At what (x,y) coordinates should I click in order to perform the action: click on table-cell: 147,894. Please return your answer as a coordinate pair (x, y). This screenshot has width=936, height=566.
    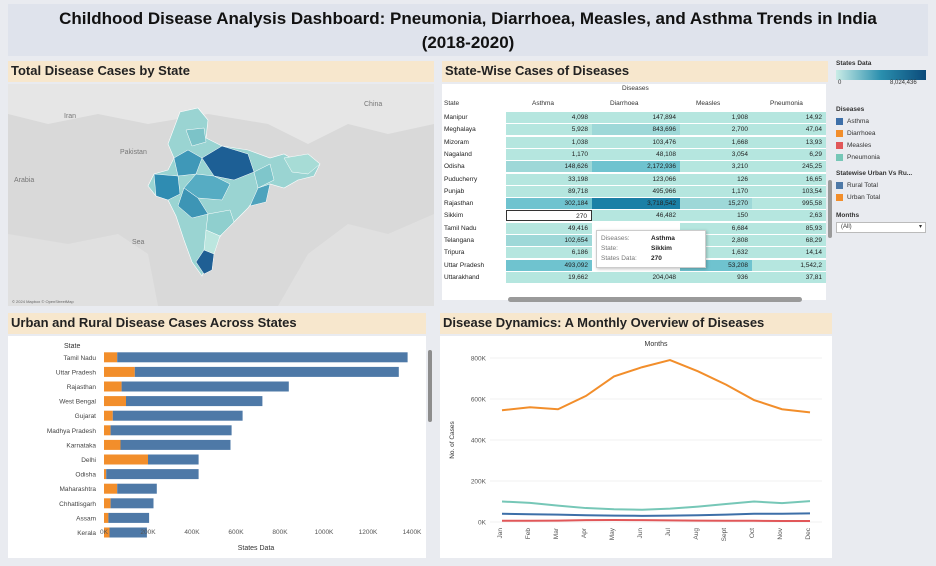
    Looking at the image, I should click on (636, 117).